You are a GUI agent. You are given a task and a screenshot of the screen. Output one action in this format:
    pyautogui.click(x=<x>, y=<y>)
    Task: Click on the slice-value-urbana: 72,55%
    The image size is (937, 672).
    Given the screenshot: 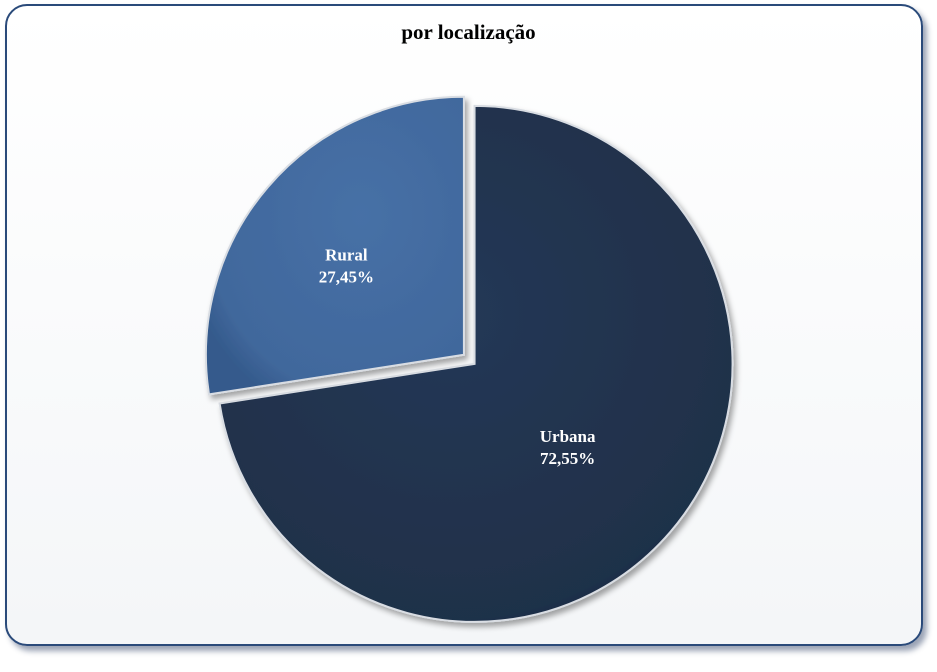 What is the action you would take?
    pyautogui.click(x=567, y=458)
    